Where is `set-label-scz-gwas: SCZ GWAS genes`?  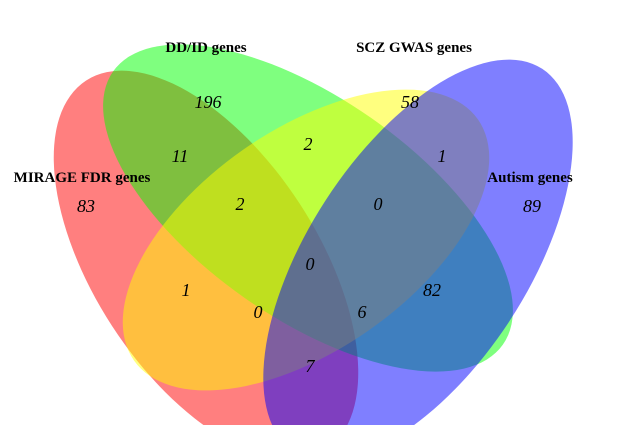
set-label-scz-gwas: SCZ GWAS genes is located at coordinates (414, 48).